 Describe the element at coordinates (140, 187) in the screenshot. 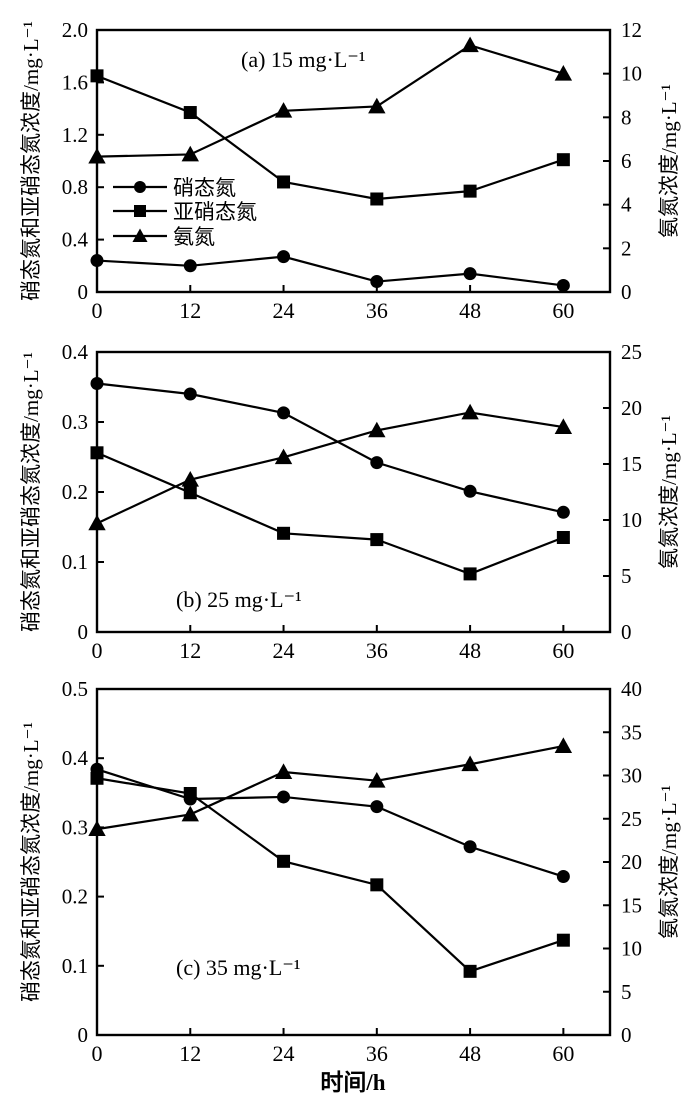

I see `legend-circle-icon` at that location.